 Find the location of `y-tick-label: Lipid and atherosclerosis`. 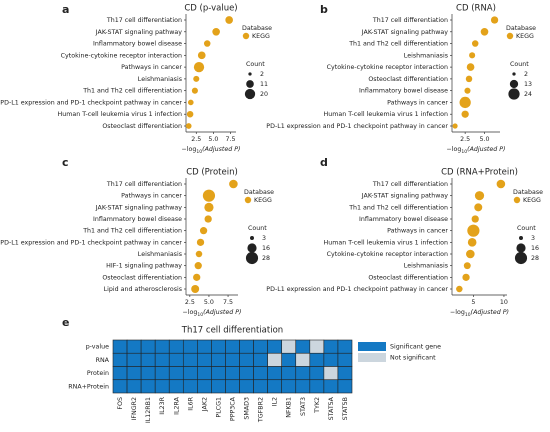

y-tick-label: Lipid and atherosclerosis is located at coordinates (143, 289).